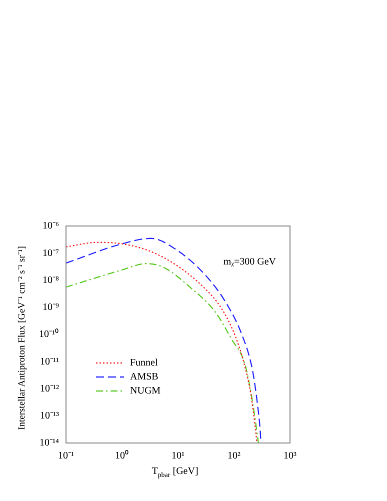  Describe the element at coordinates (145, 391) in the screenshot. I see `legend-label: NUGM` at that location.